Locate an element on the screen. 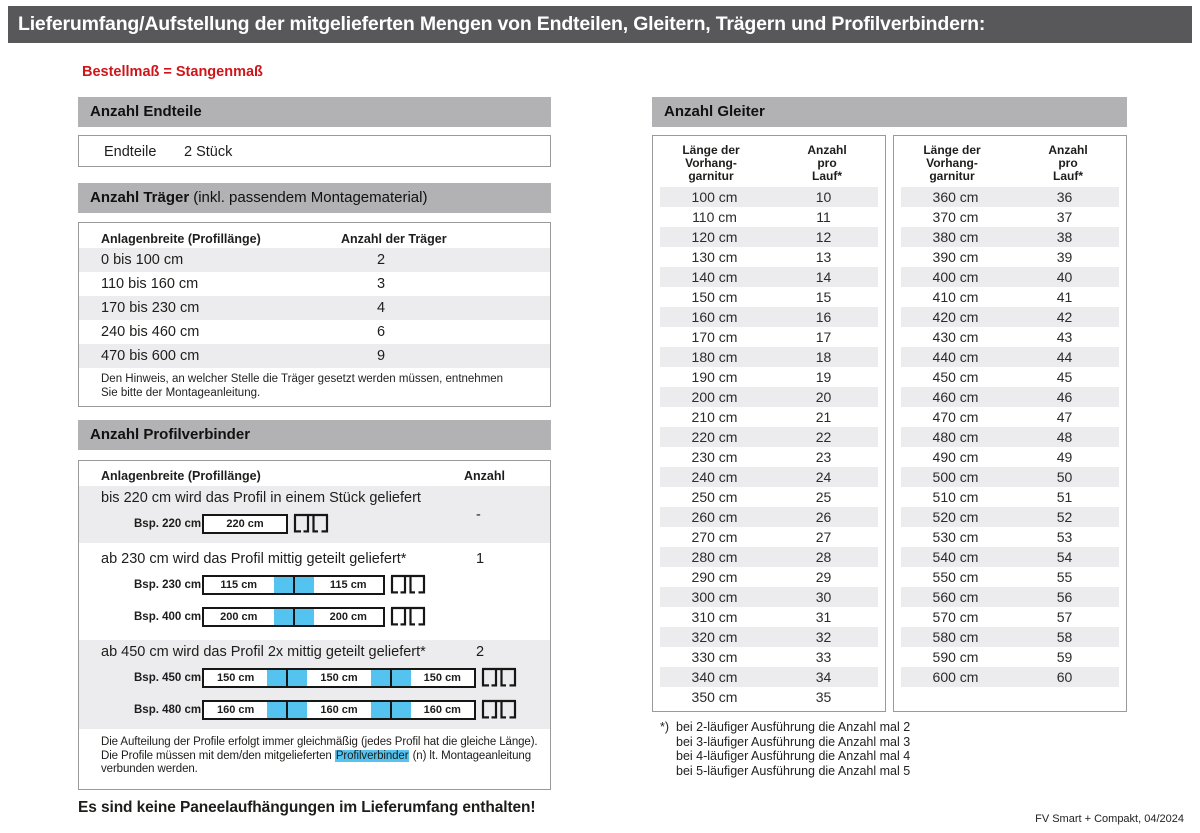  count-cell: 34 is located at coordinates (823, 677).